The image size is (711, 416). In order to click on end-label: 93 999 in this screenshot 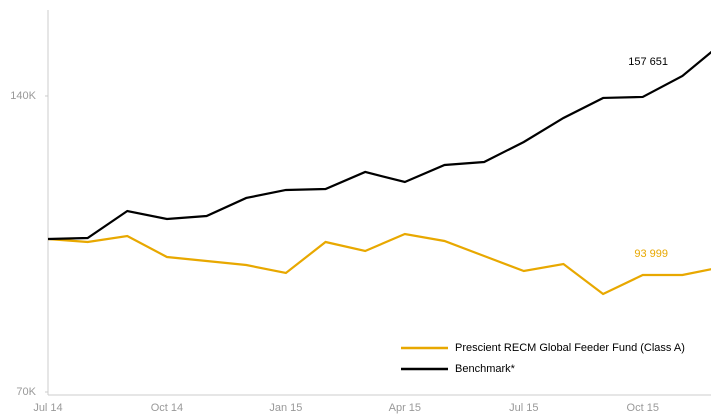, I will do `click(651, 254)`.